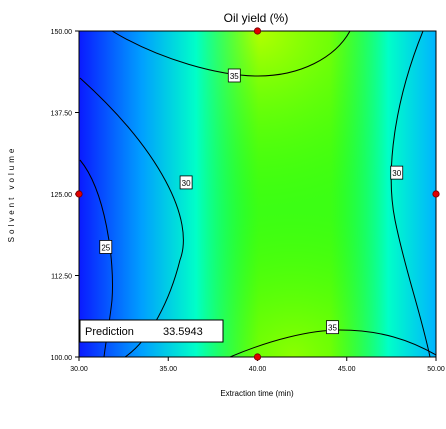 This screenshot has height=429, width=446. Describe the element at coordinates (109, 332) in the screenshot. I see `prediction-label: Prediction` at that location.